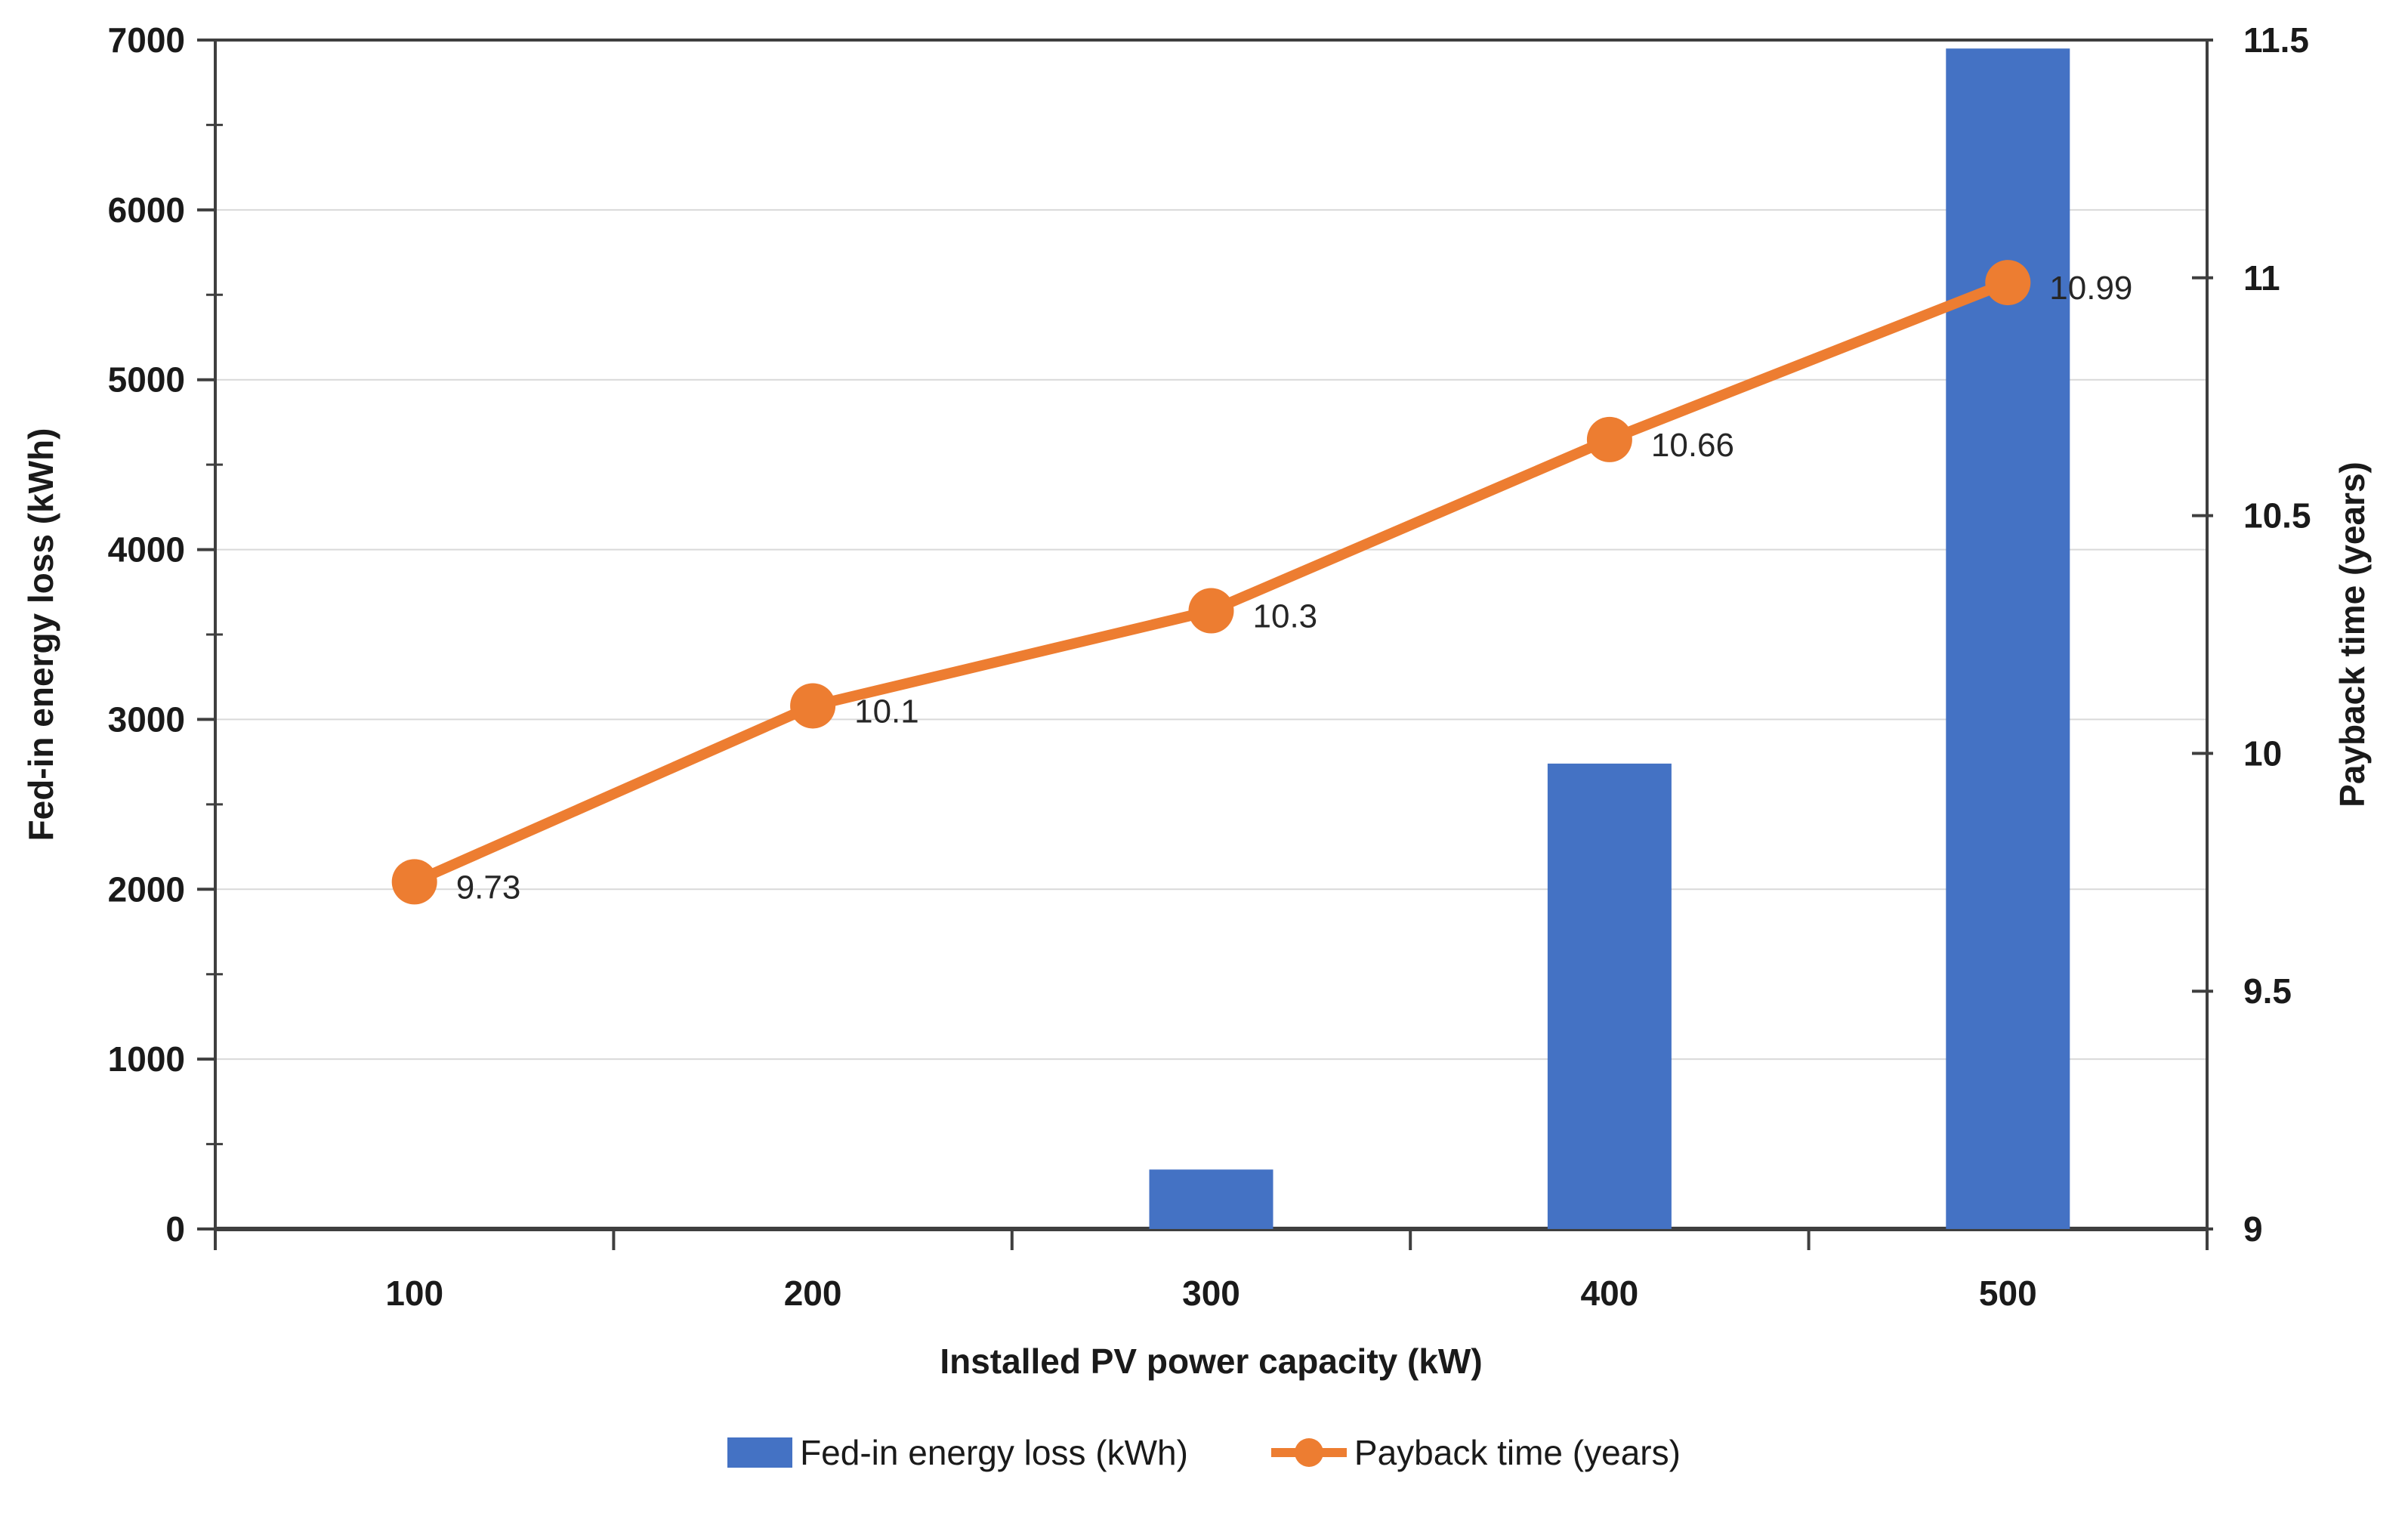 The width and height of the screenshot is (2408, 1513). Describe the element at coordinates (2267, 991) in the screenshot. I see `right-axis-tick-label: 9.5` at that location.